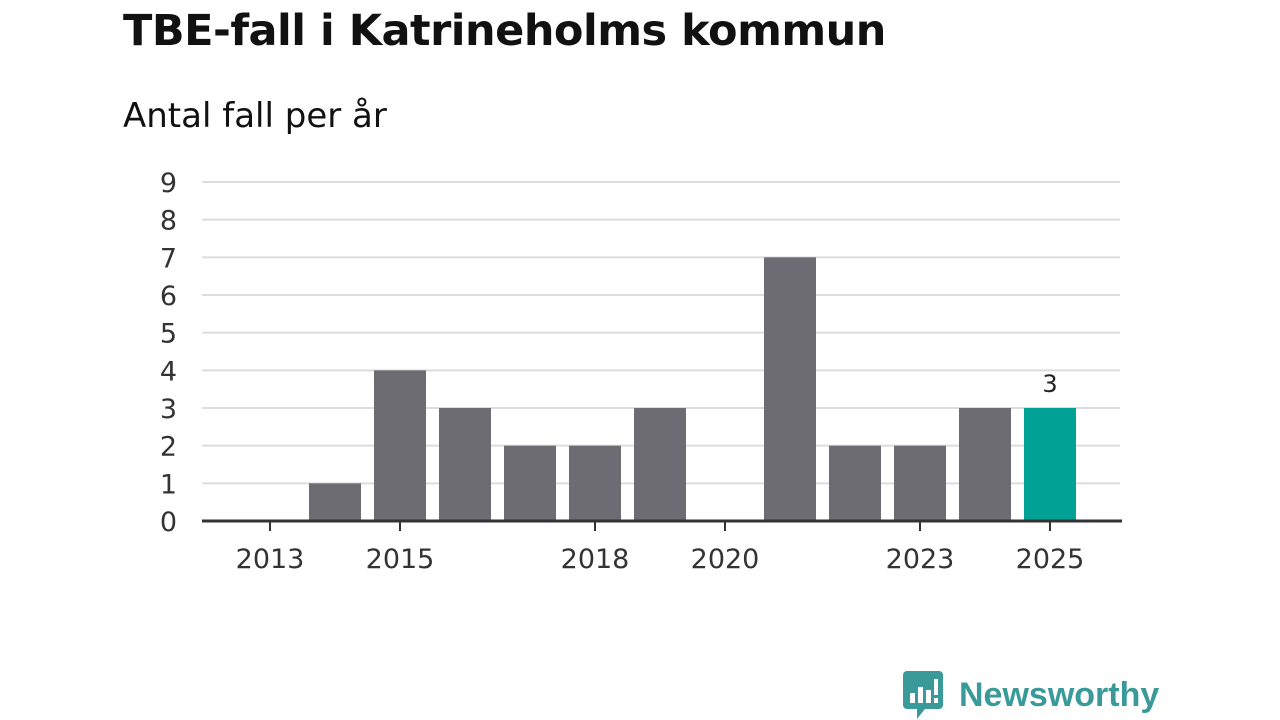 The height and width of the screenshot is (720, 1280). Describe the element at coordinates (400, 559) in the screenshot. I see `x-tick-label: 2015` at that location.